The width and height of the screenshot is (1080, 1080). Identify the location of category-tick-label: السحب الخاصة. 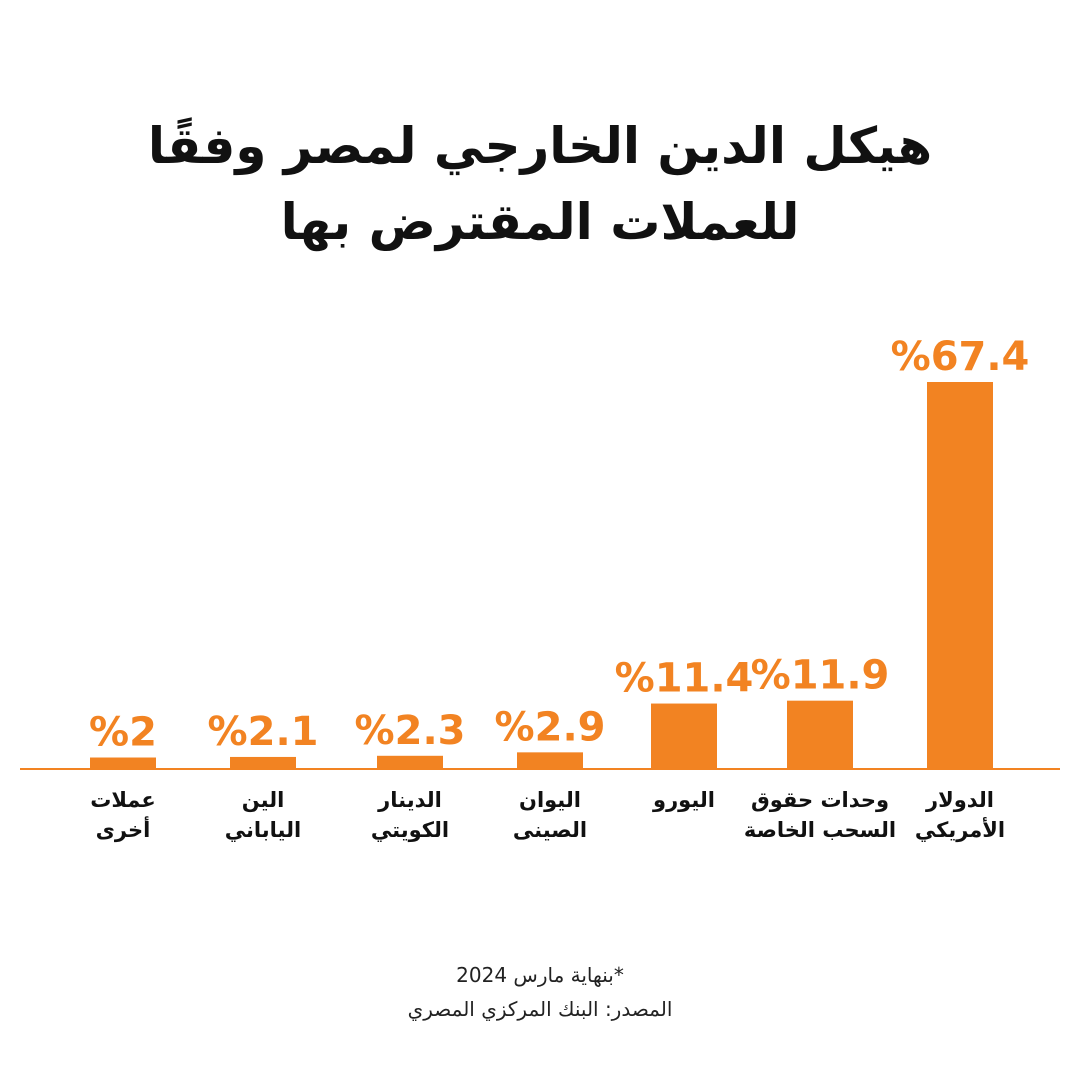
(820, 830).